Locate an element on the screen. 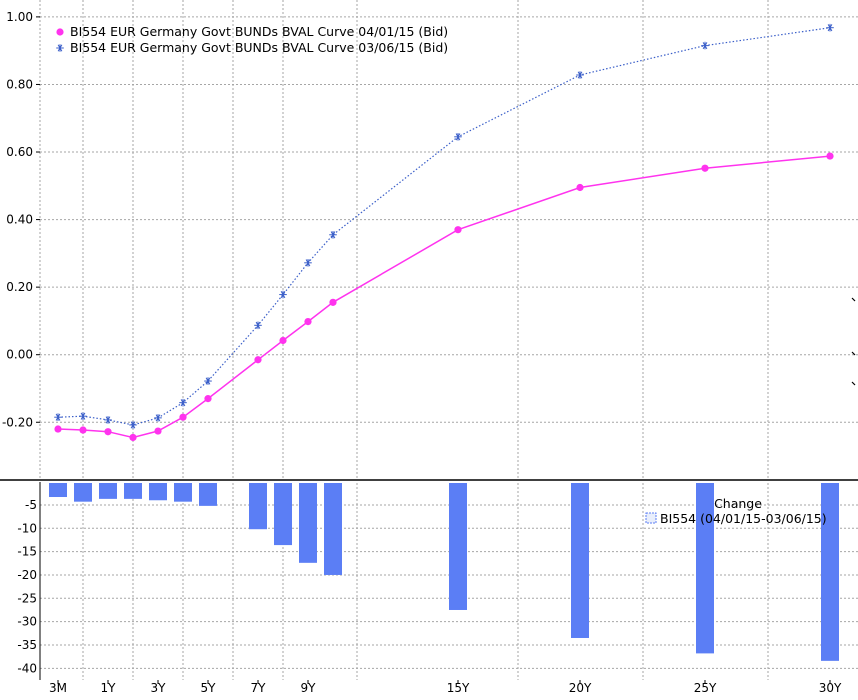 Image resolution: width=858 pixels, height=700 pixels. point-04-01-15-9Y is located at coordinates (308, 321).